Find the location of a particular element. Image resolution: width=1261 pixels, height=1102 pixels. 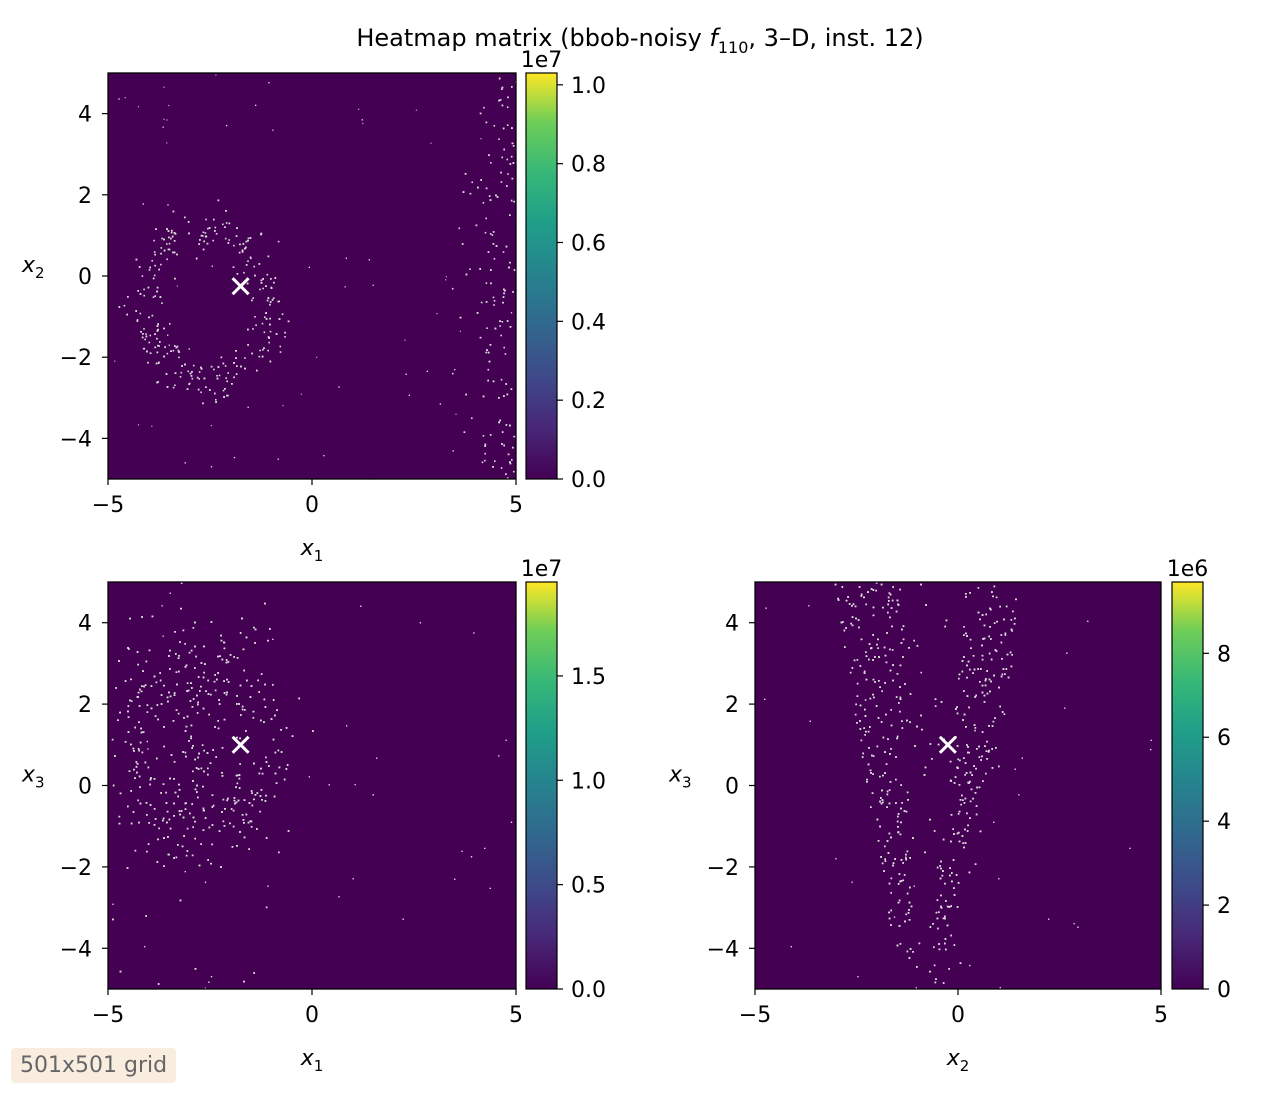

colorbar-tick-label: 8 is located at coordinates (1224, 654).